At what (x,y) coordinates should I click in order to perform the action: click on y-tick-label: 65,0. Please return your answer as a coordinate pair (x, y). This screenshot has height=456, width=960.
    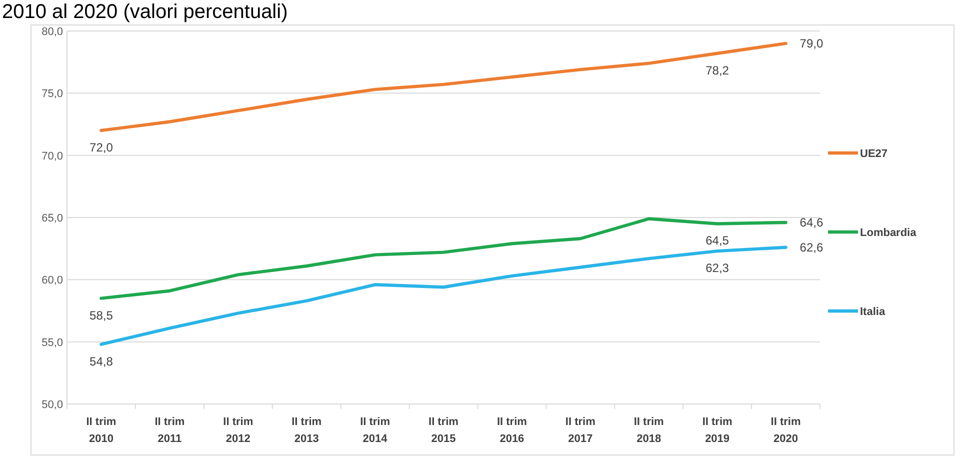
    Looking at the image, I should click on (52, 218).